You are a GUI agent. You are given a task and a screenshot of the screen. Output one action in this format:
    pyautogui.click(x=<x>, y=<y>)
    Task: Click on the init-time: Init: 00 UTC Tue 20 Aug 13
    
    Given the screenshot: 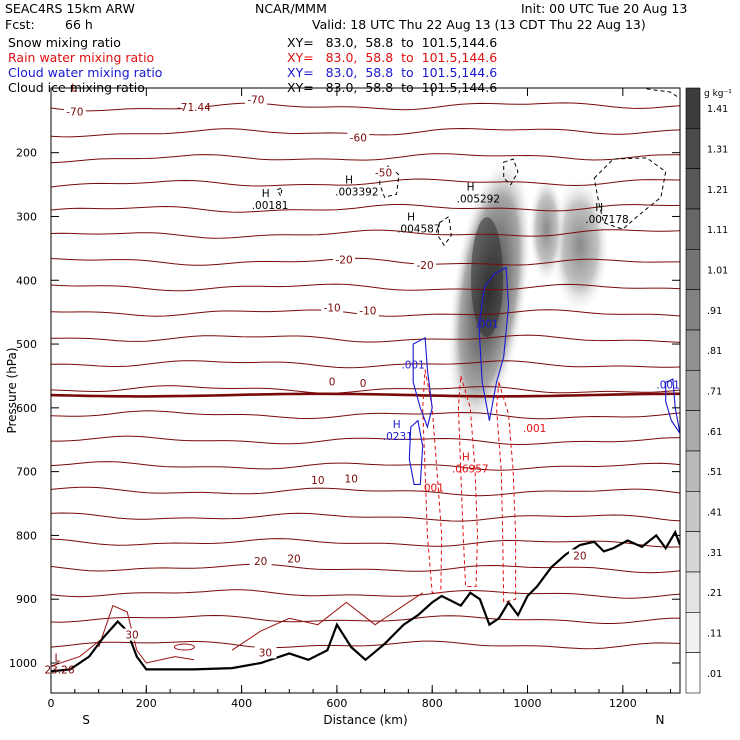 What is the action you would take?
    pyautogui.click(x=604, y=8)
    